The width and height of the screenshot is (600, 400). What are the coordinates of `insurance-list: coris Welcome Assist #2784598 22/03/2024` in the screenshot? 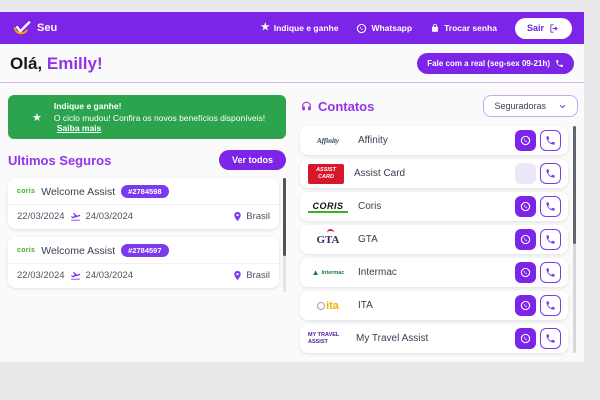 It's located at (147, 235).